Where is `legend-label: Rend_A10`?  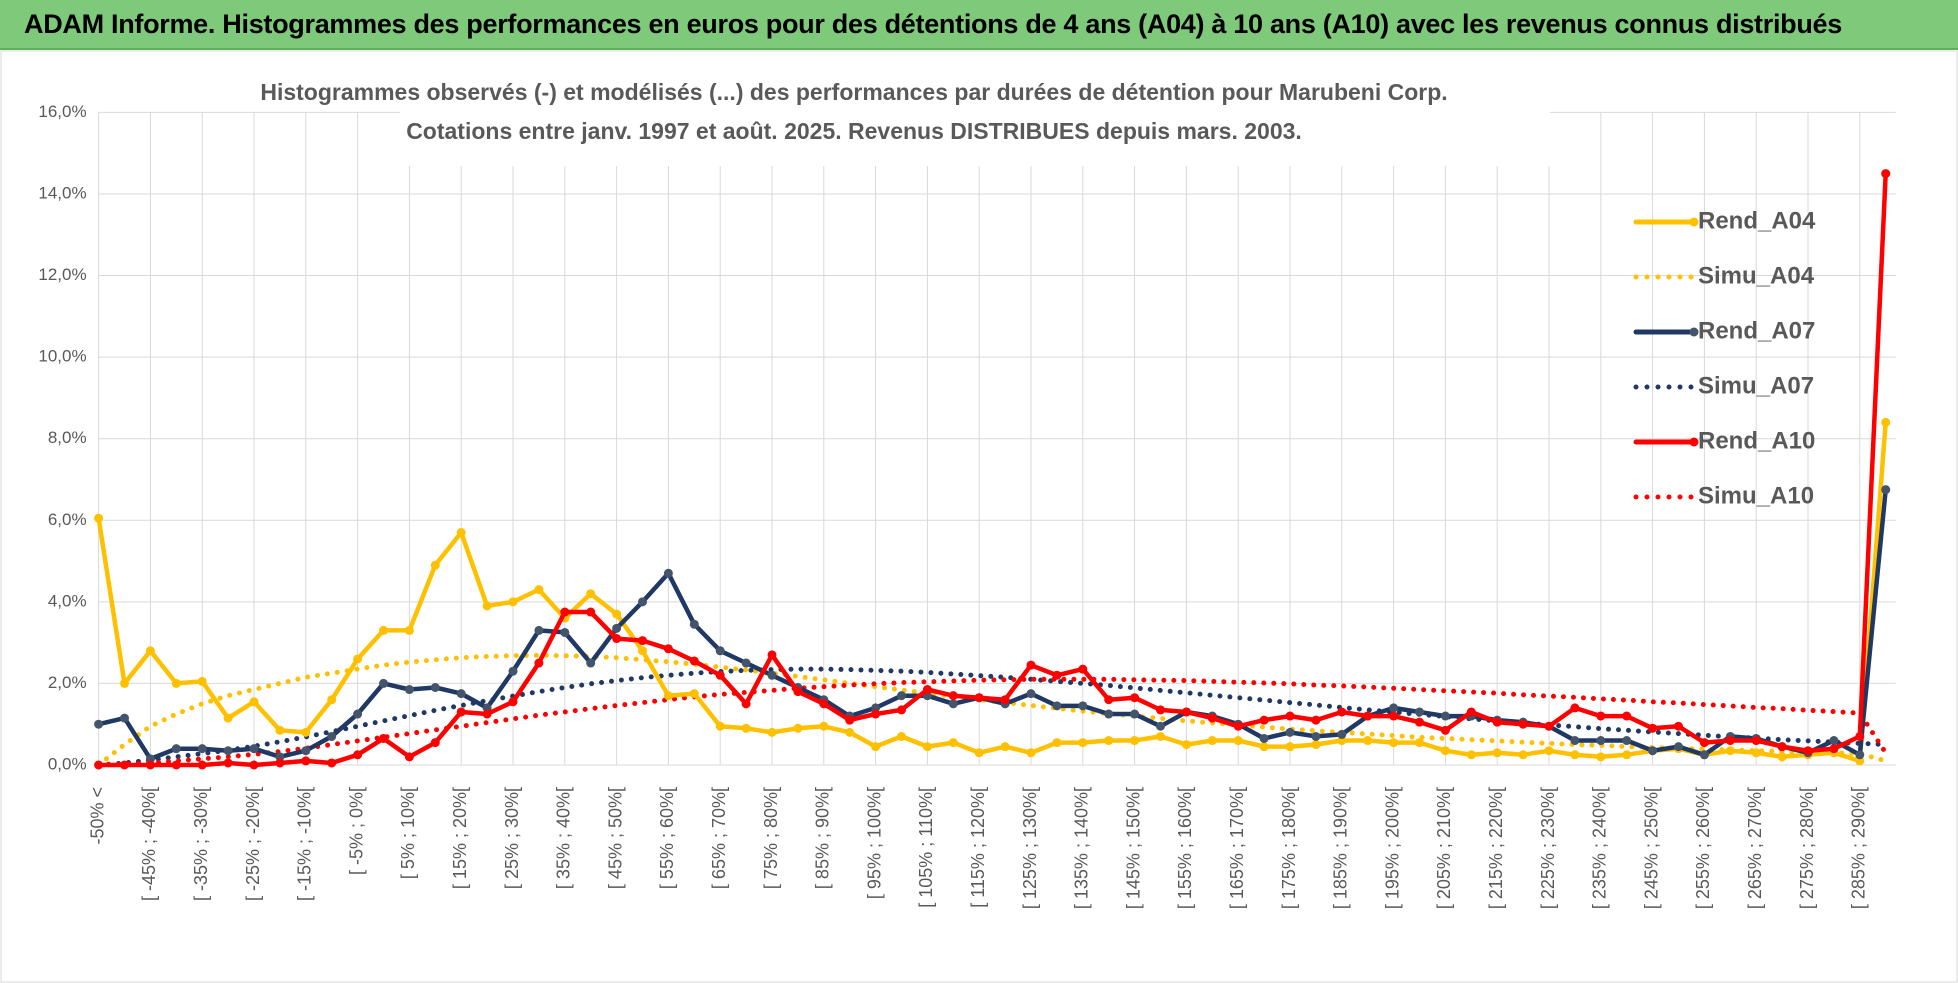
legend-label: Rend_A10 is located at coordinates (1756, 440).